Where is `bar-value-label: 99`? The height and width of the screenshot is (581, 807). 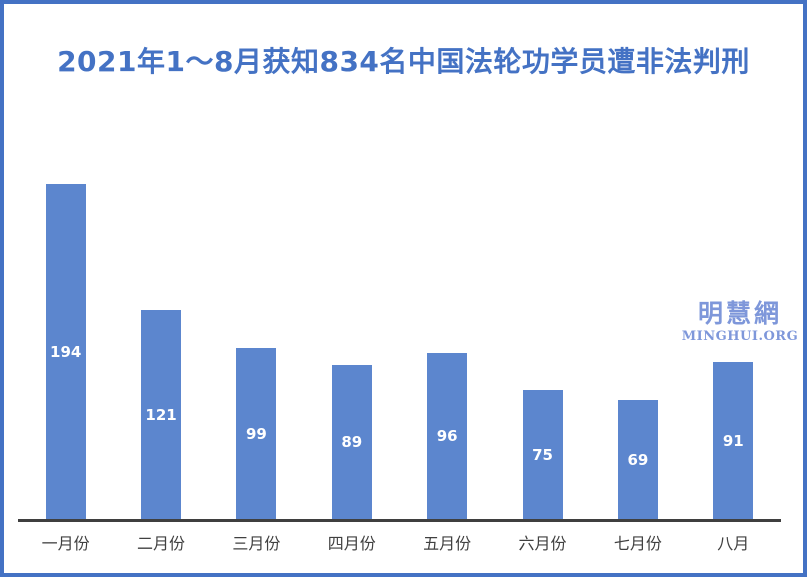
bar-value-label: 99 is located at coordinates (256, 433).